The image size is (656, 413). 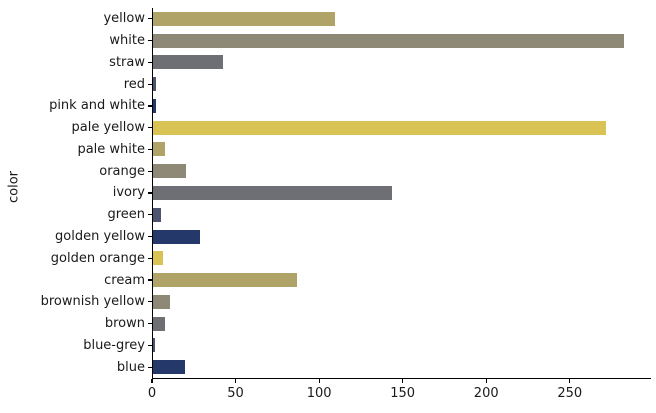 What do you see at coordinates (127, 62) in the screenshot?
I see `y-tick-label: straw` at bounding box center [127, 62].